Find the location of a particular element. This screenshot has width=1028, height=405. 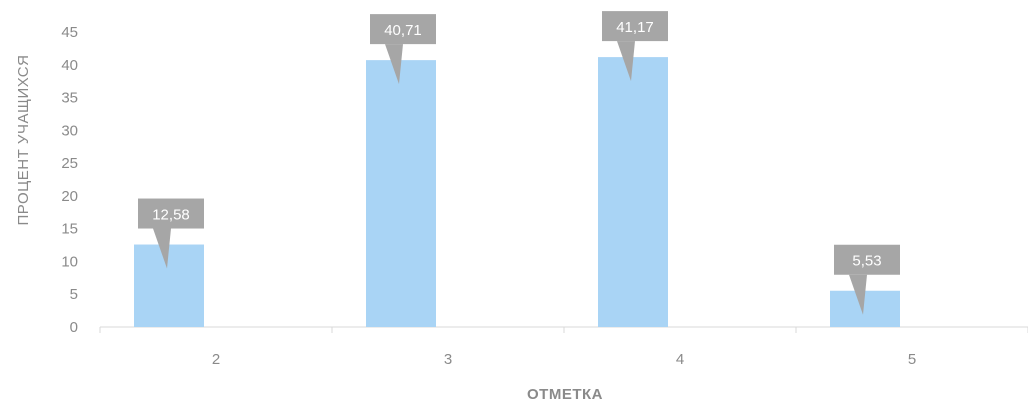

data-label-callout: 41,17 is located at coordinates (635, 46).